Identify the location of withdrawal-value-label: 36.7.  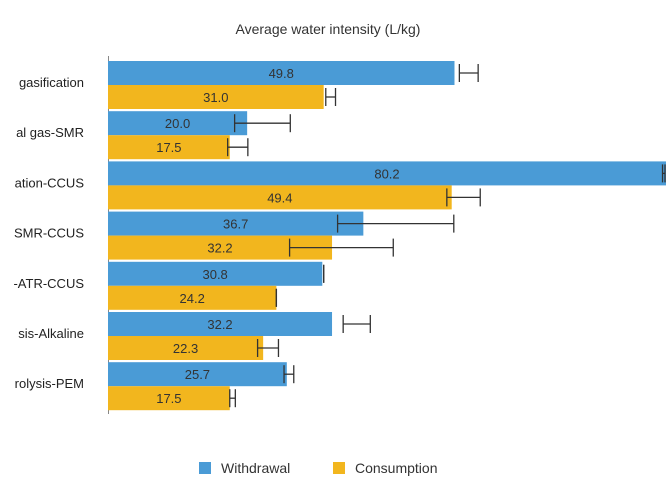
(235, 224).